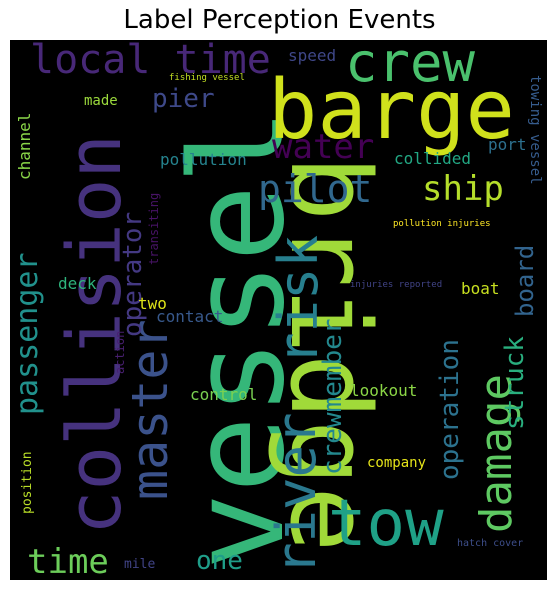 Image resolution: width=559 pixels, height=589 pixels. Describe the element at coordinates (333, 396) in the screenshot. I see `word: crewmember` at that location.